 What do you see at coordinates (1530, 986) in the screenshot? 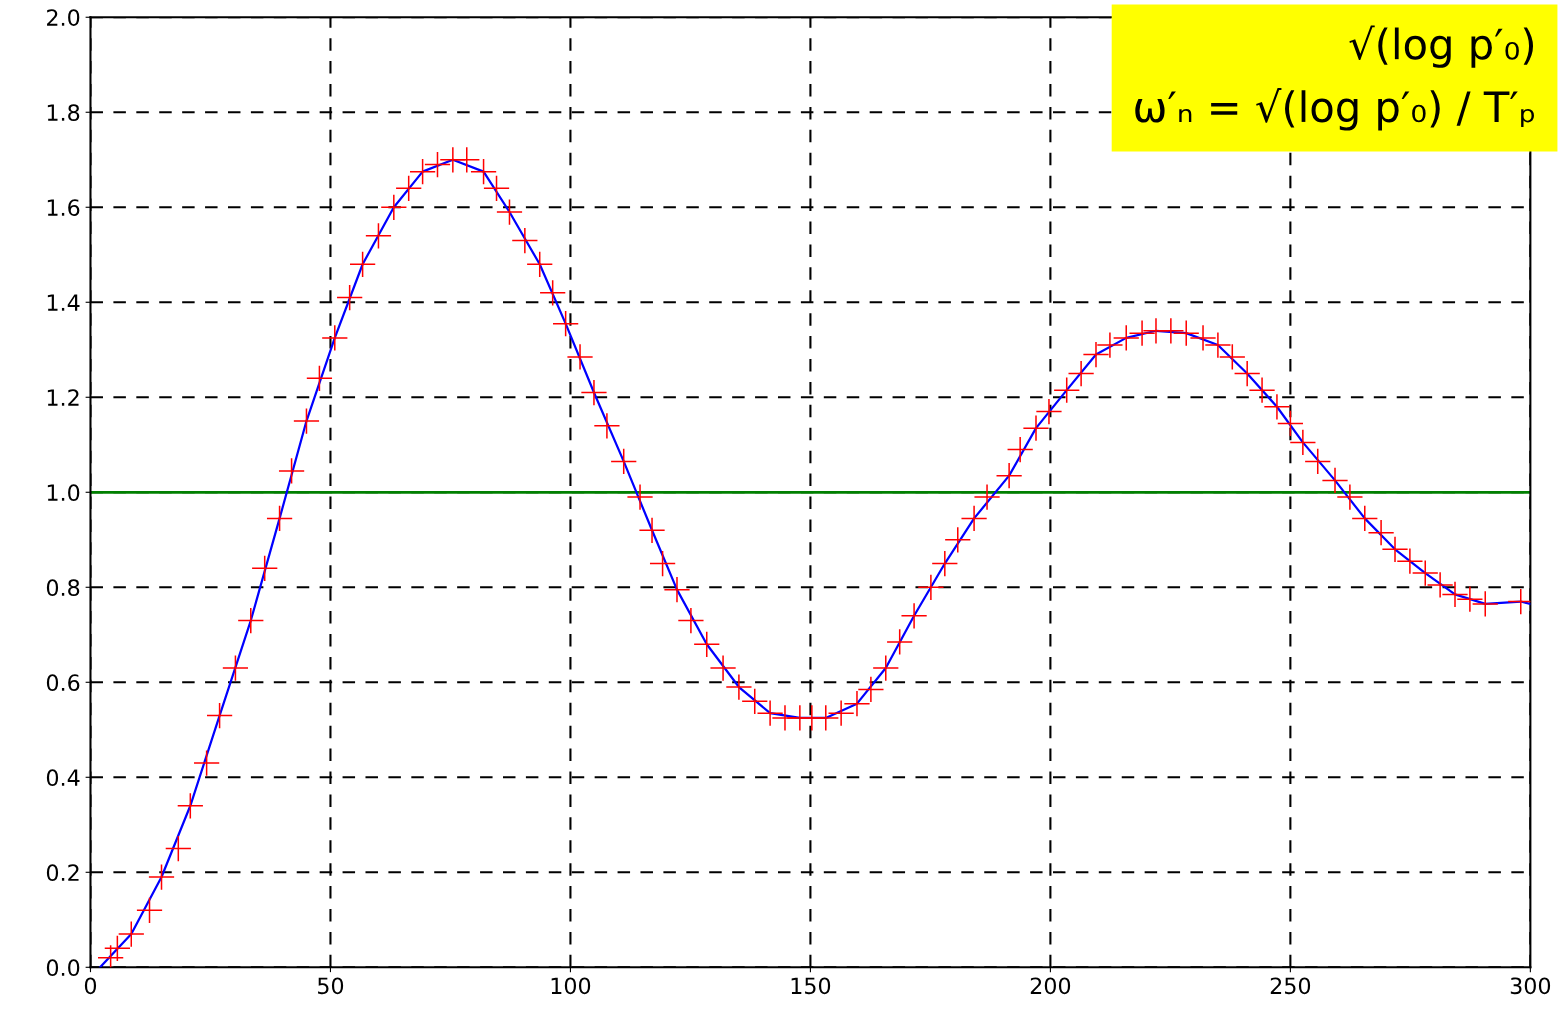
I see `x-tick-label: 300` at bounding box center [1530, 986].